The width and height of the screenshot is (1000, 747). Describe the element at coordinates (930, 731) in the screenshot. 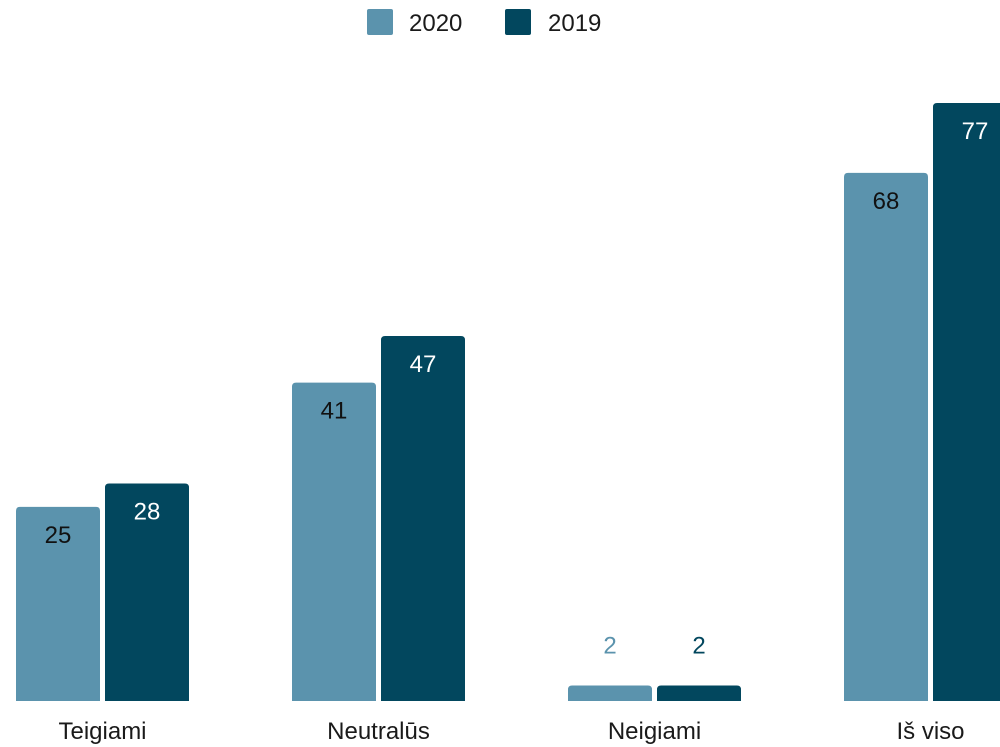

I see `category-label-3: Iš viso` at that location.